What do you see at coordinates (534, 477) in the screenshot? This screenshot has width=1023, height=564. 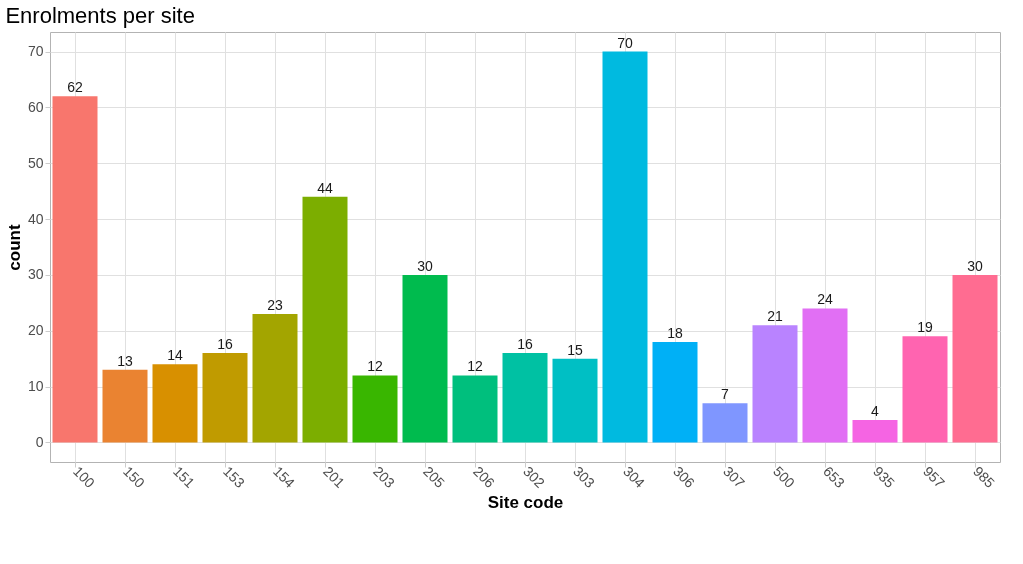 I see `x-tick-label: 302` at bounding box center [534, 477].